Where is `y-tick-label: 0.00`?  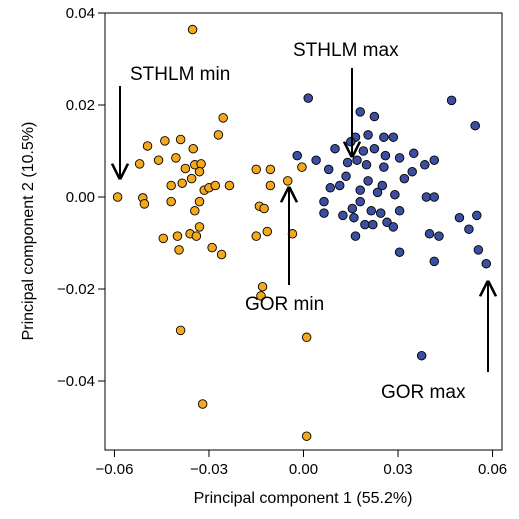
y-tick-label: 0.00 is located at coordinates (80, 197).